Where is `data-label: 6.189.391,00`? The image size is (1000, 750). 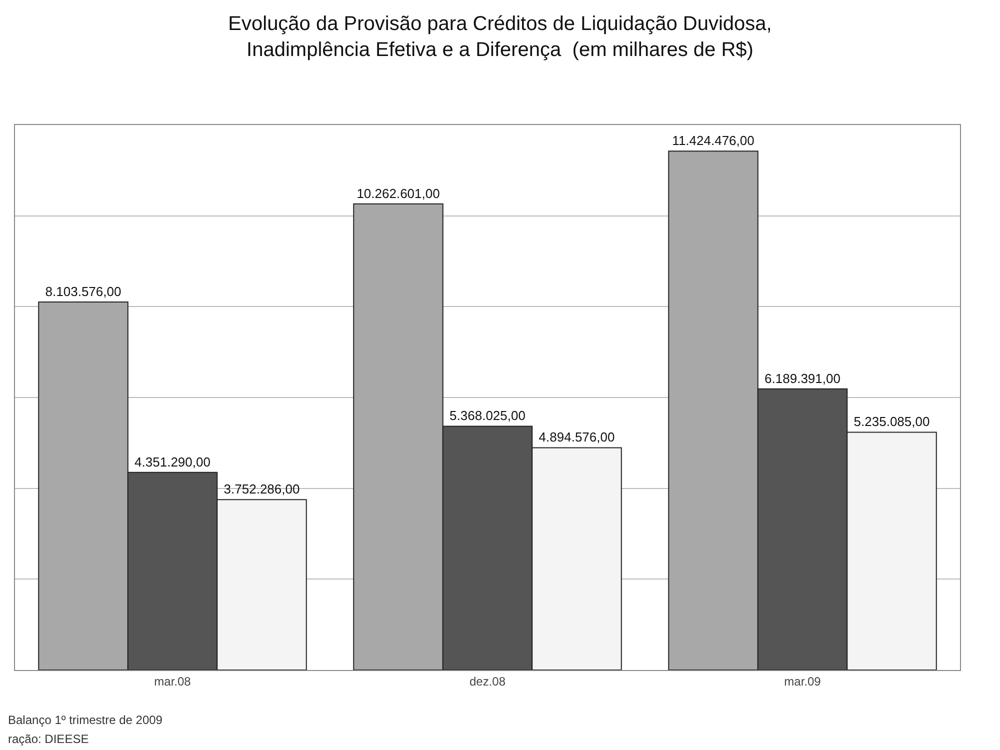
data-label: 6.189.391,00 is located at coordinates (802, 378).